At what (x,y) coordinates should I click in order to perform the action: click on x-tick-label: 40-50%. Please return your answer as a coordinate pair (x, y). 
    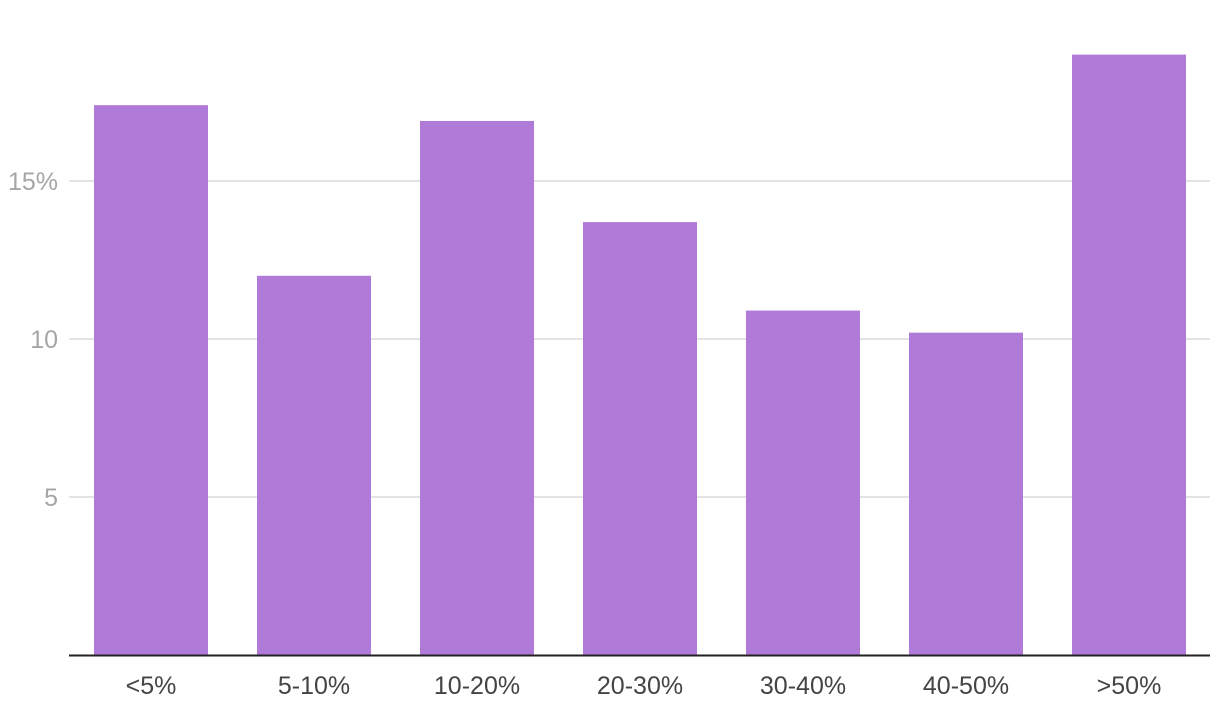
    Looking at the image, I should click on (966, 686).